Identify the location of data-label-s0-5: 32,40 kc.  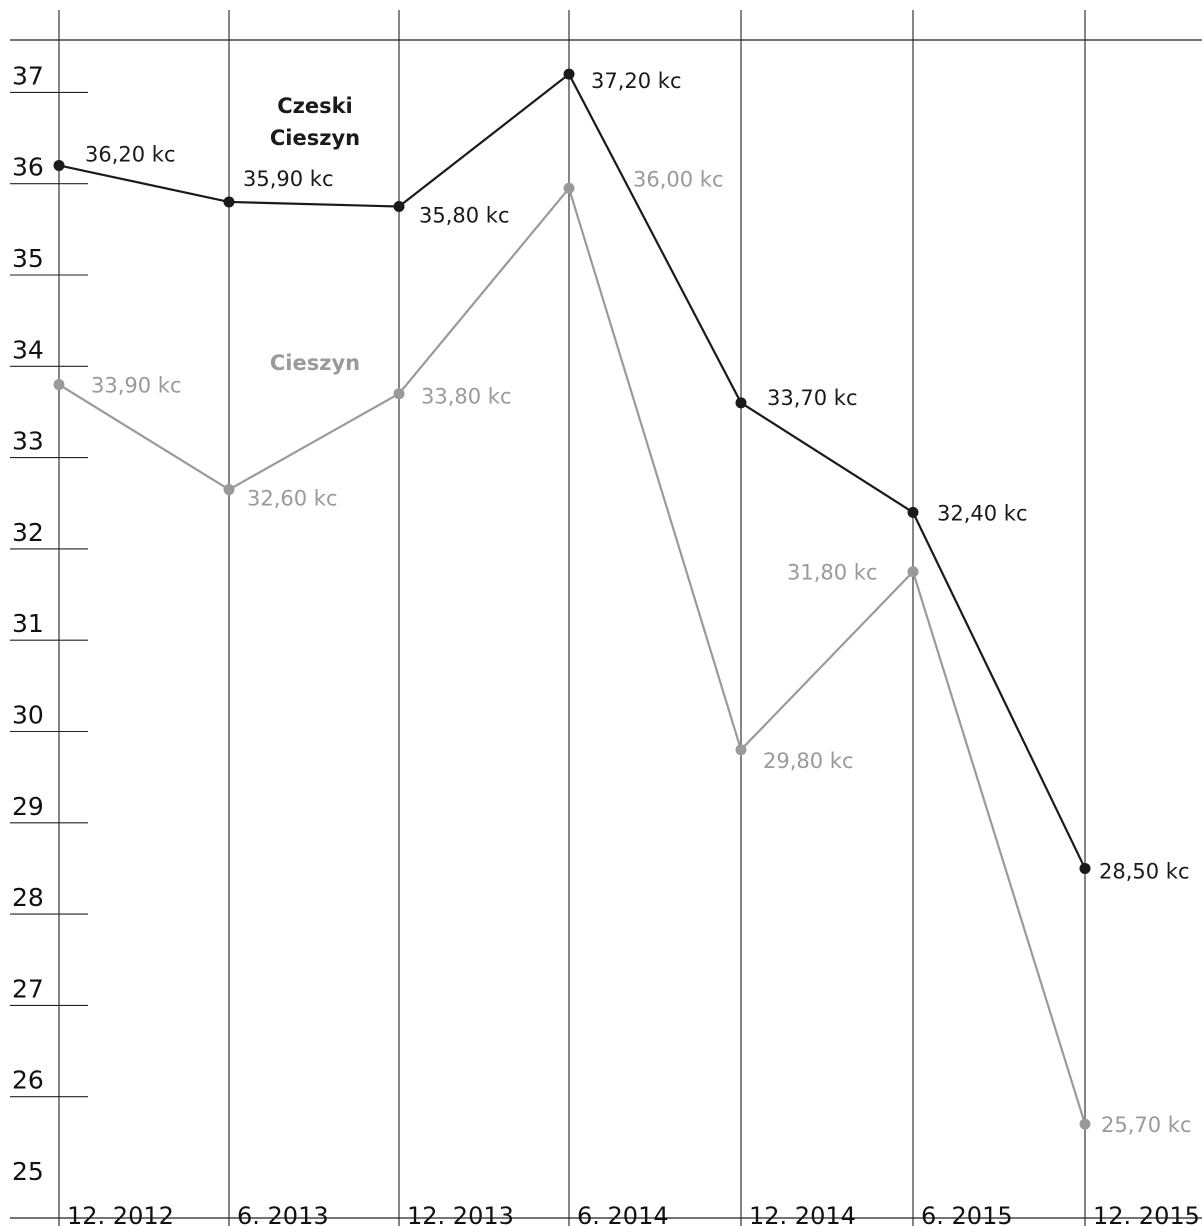
(982, 513).